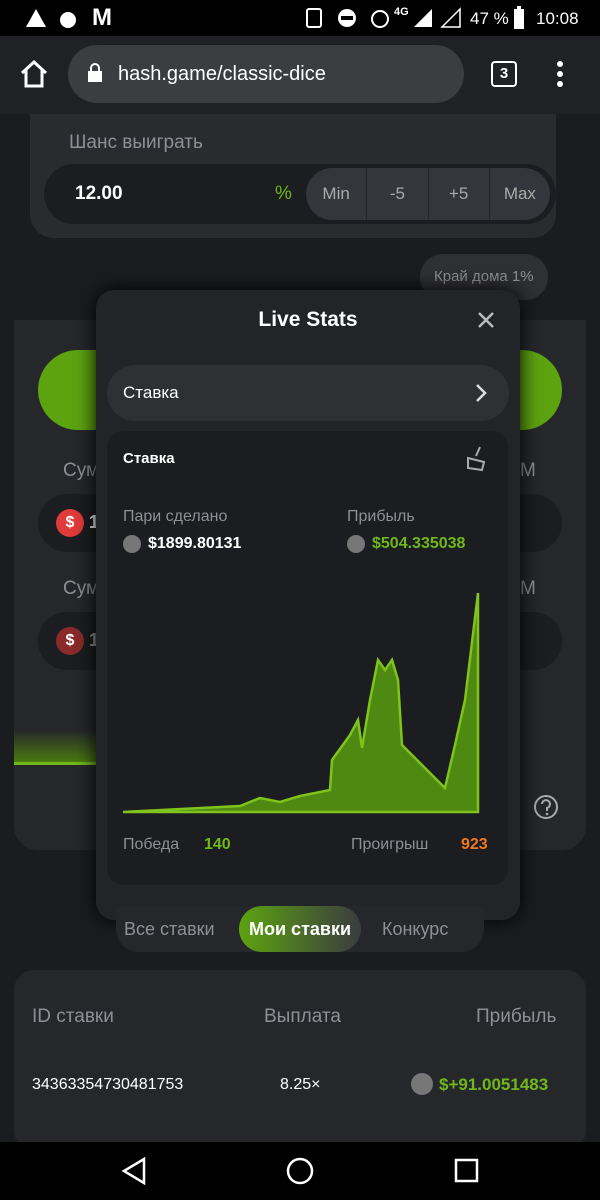 This screenshot has height=1200, width=600. Describe the element at coordinates (302, 1016) in the screenshot. I see `table-header: Выплата` at that location.